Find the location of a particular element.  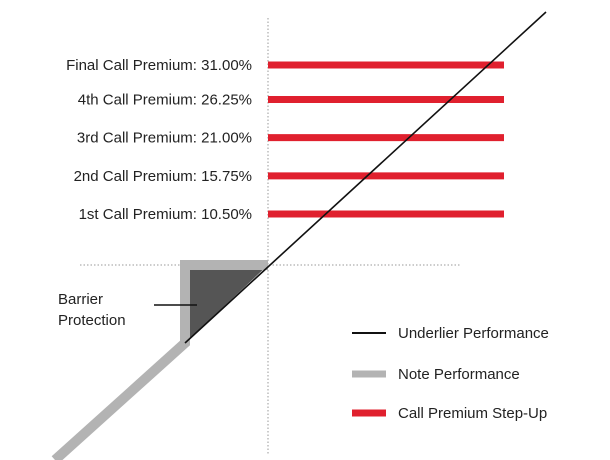

legend-label-underlier: Underlier Performance is located at coordinates (473, 333).